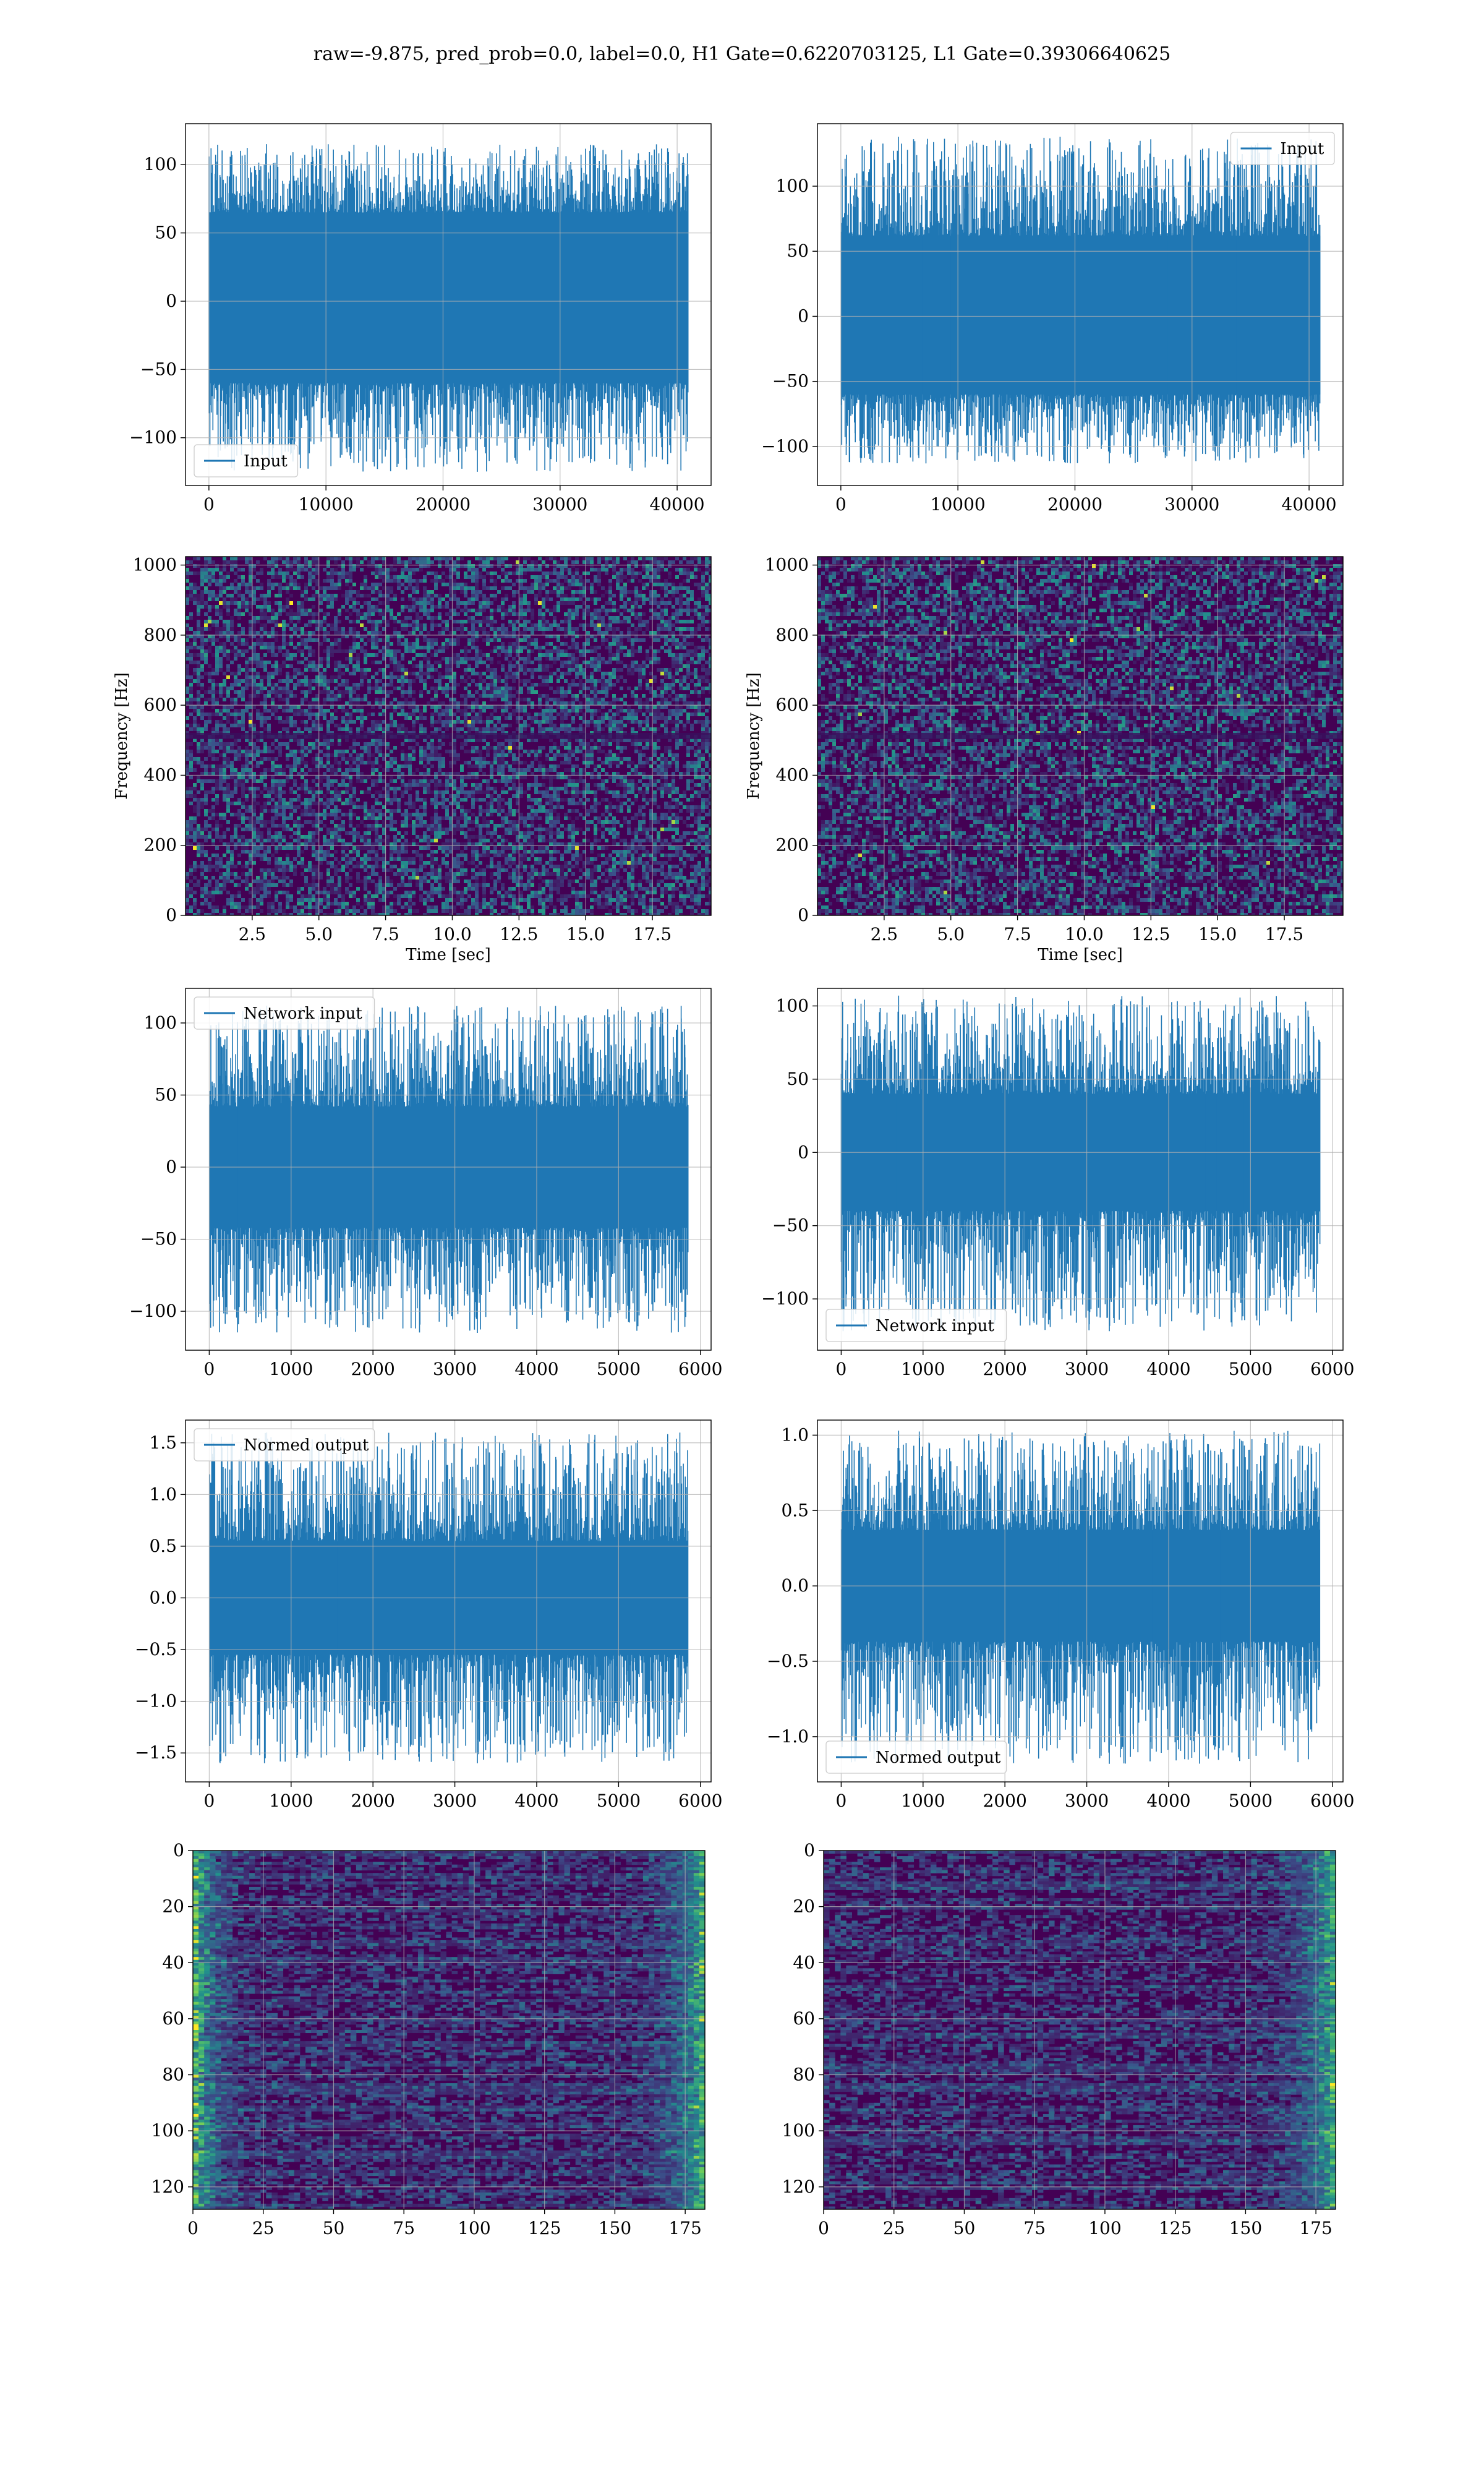 Image resolution: width=1484 pixels, height=2474 pixels. I want to click on l1-feature-map-xtick-label: 0, so click(823, 2228).